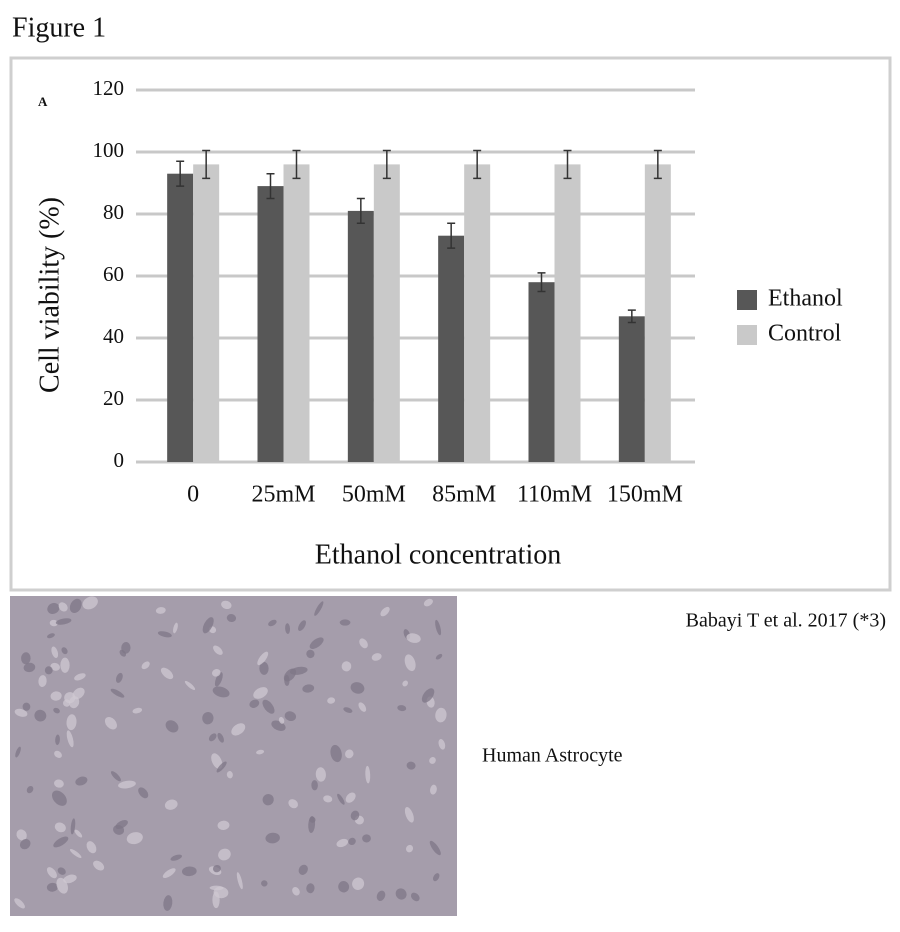 The width and height of the screenshot is (900, 932). What do you see at coordinates (113, 336) in the screenshot?
I see `y-tick-label: 40` at bounding box center [113, 336].